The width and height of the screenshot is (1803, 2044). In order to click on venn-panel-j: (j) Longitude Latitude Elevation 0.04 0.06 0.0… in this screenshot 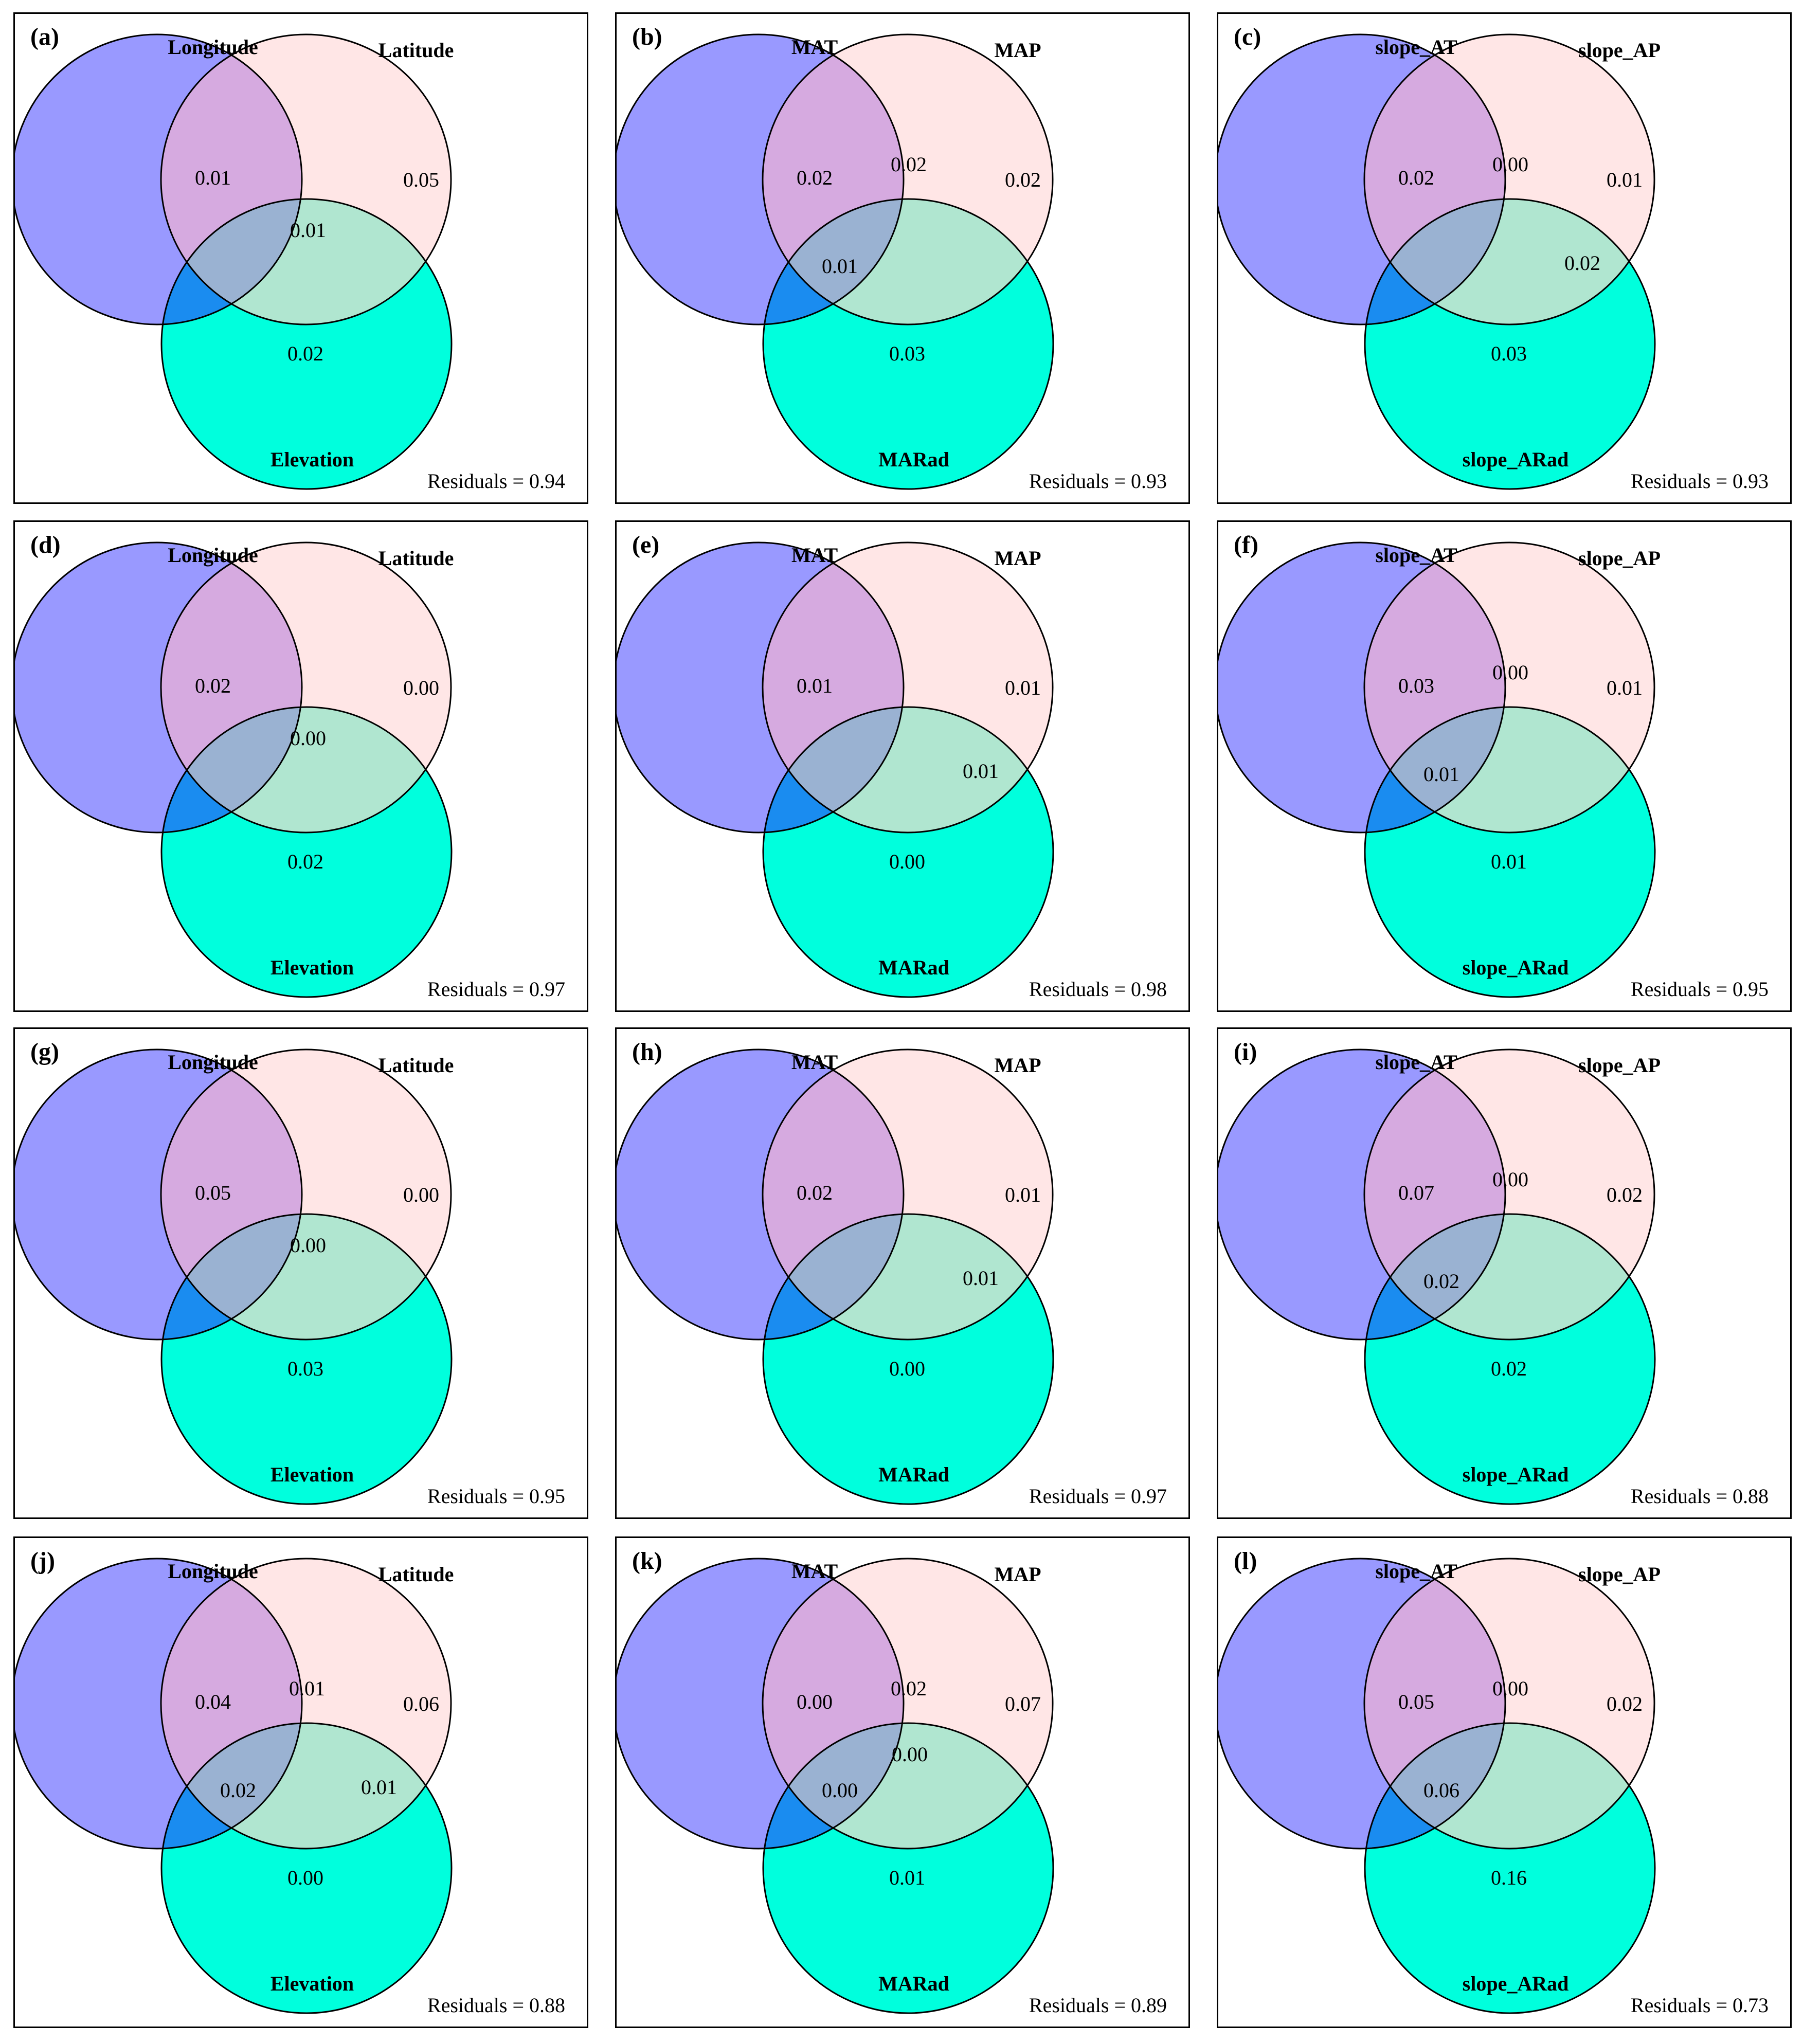, I will do `click(300, 1782)`.